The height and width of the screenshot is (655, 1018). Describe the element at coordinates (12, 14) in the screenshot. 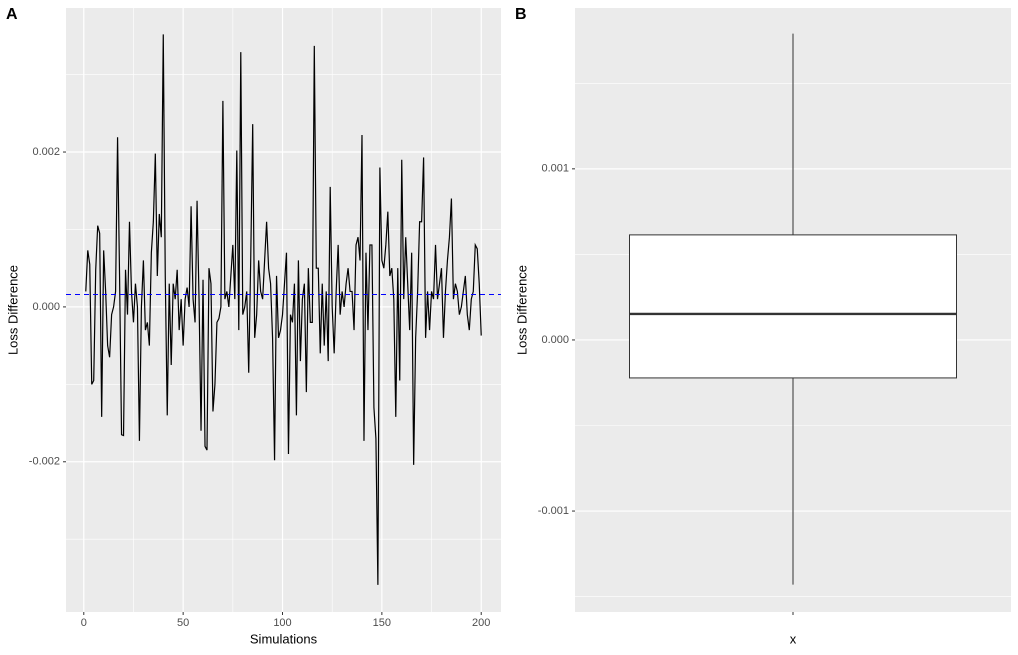

I see `panel-tag: A` at that location.